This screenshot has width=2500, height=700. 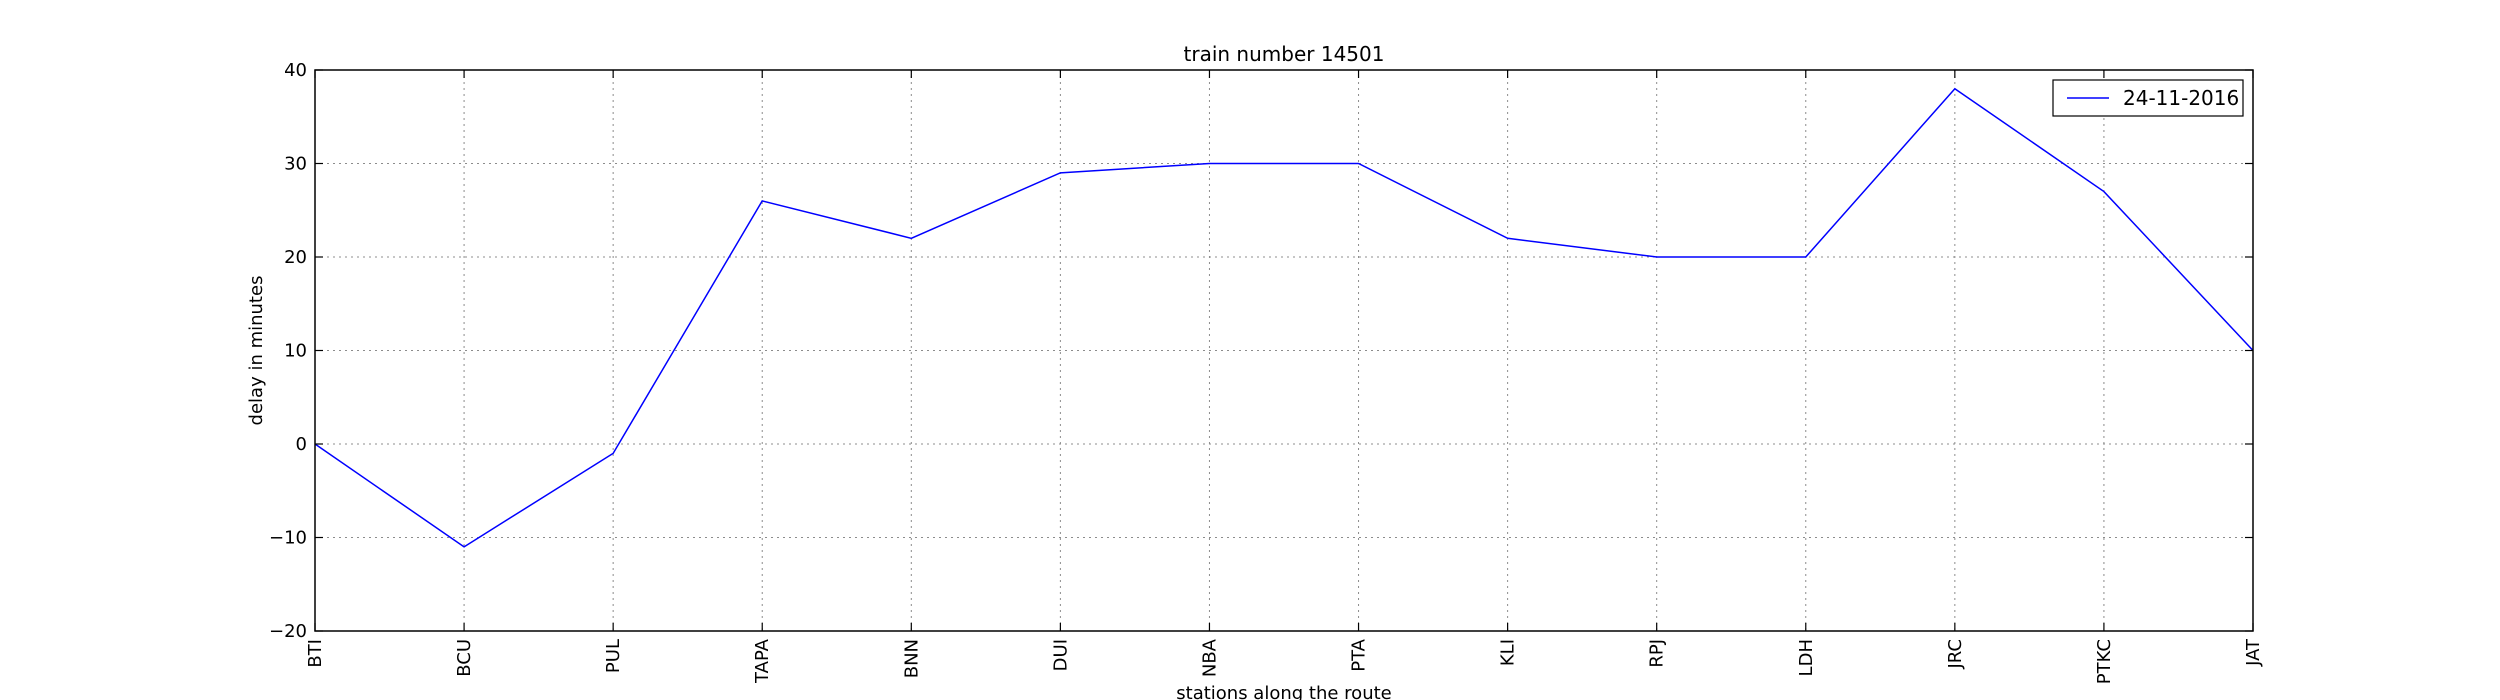 What do you see at coordinates (1806, 657) in the screenshot?
I see `x-tick-label: LDH` at bounding box center [1806, 657].